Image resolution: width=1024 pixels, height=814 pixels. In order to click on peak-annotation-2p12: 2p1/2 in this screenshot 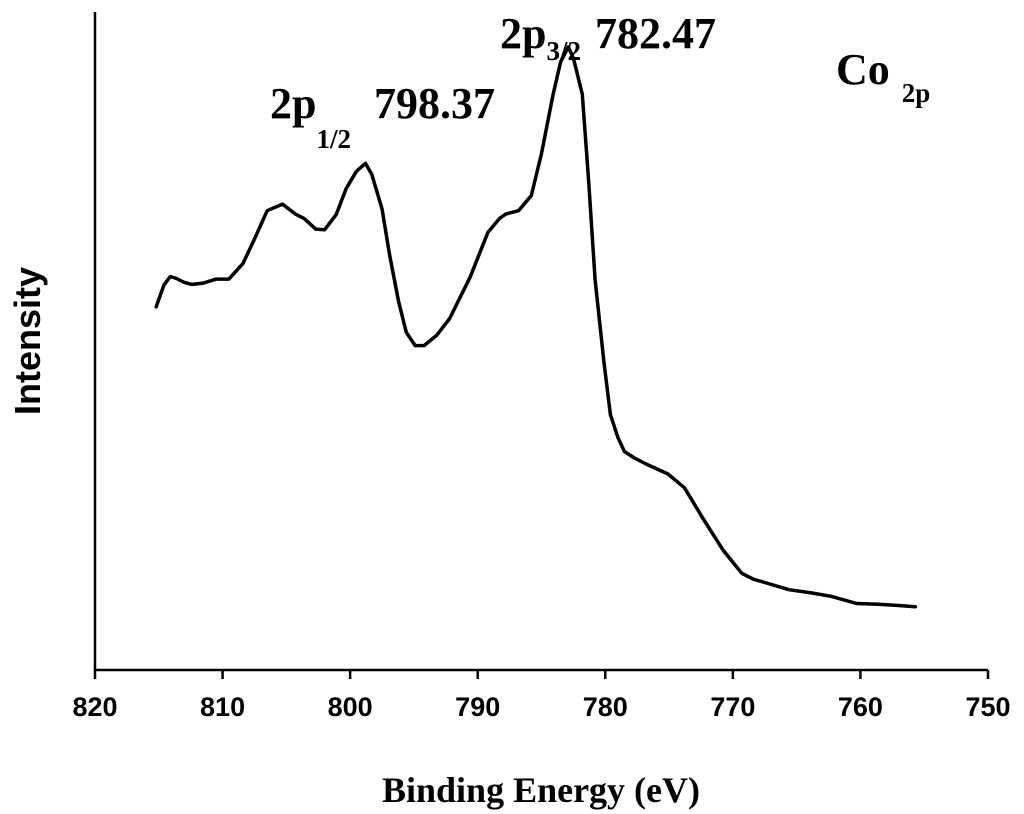, I will do `click(310, 116)`.